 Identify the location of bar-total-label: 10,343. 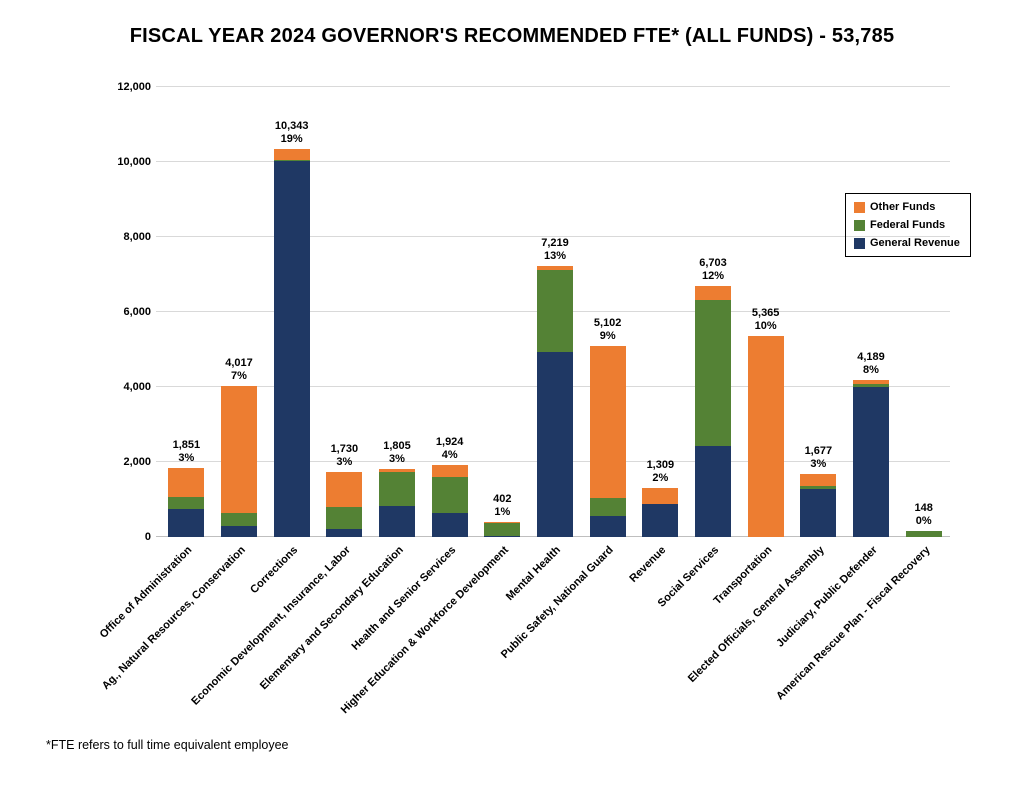
(291, 126).